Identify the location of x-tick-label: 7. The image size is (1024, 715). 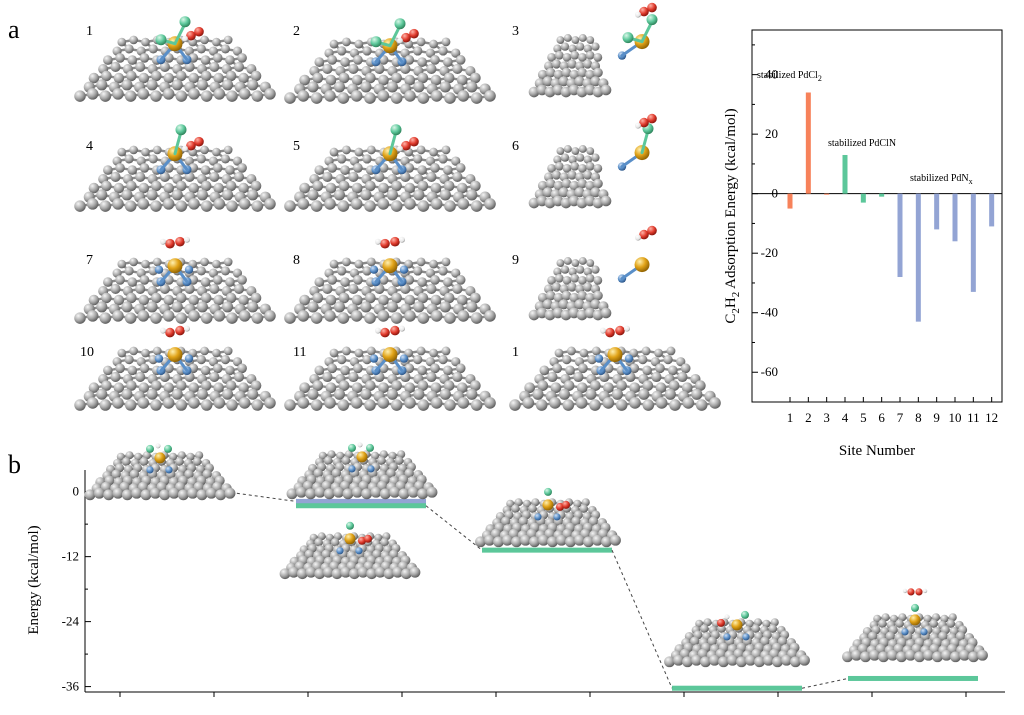
(900, 417).